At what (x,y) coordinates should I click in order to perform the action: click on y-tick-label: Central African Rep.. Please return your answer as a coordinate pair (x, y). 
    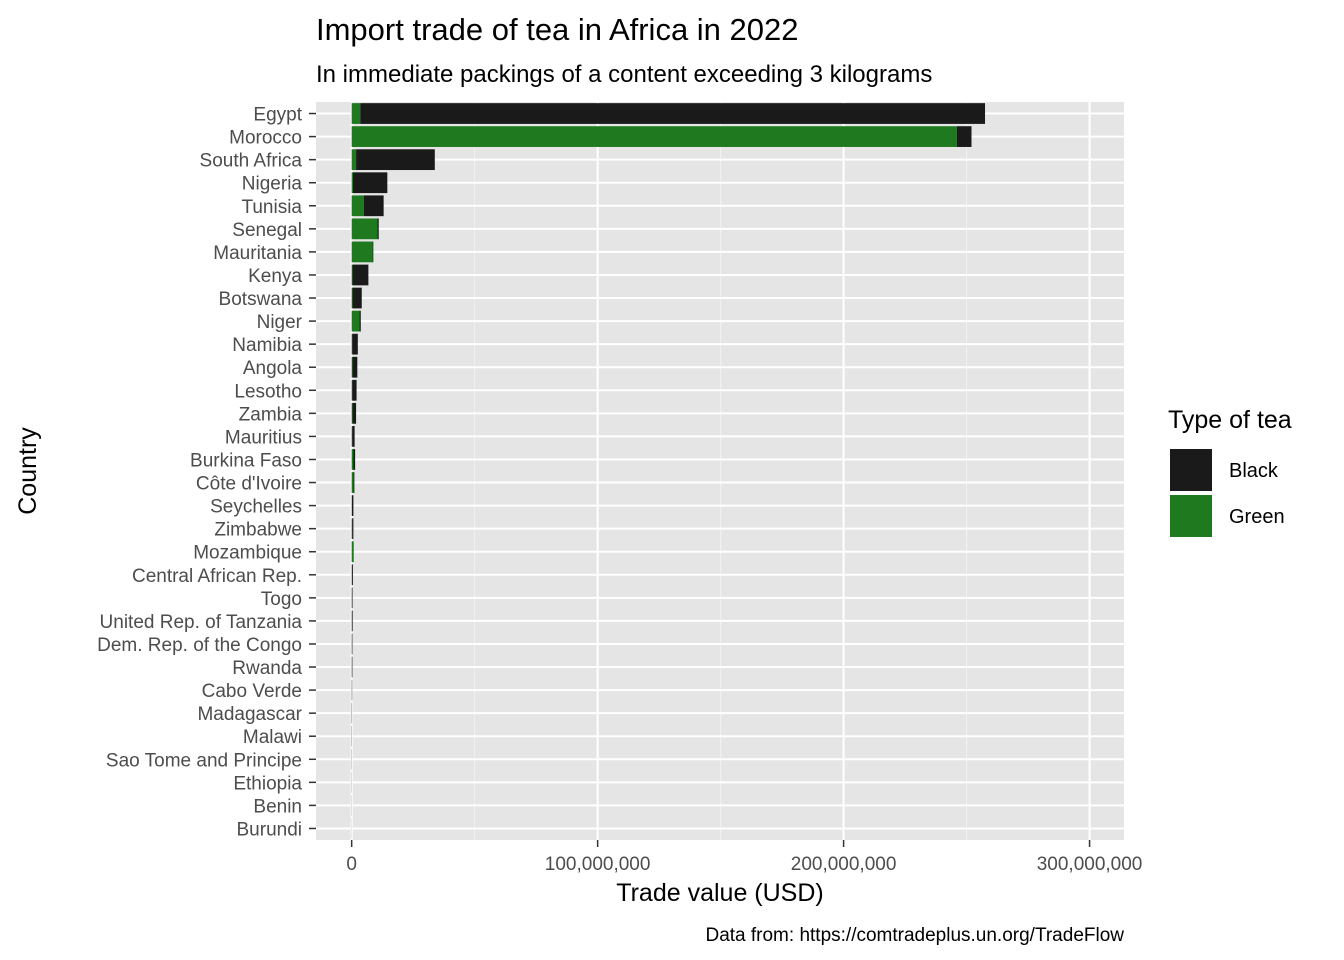
    Looking at the image, I should click on (217, 576).